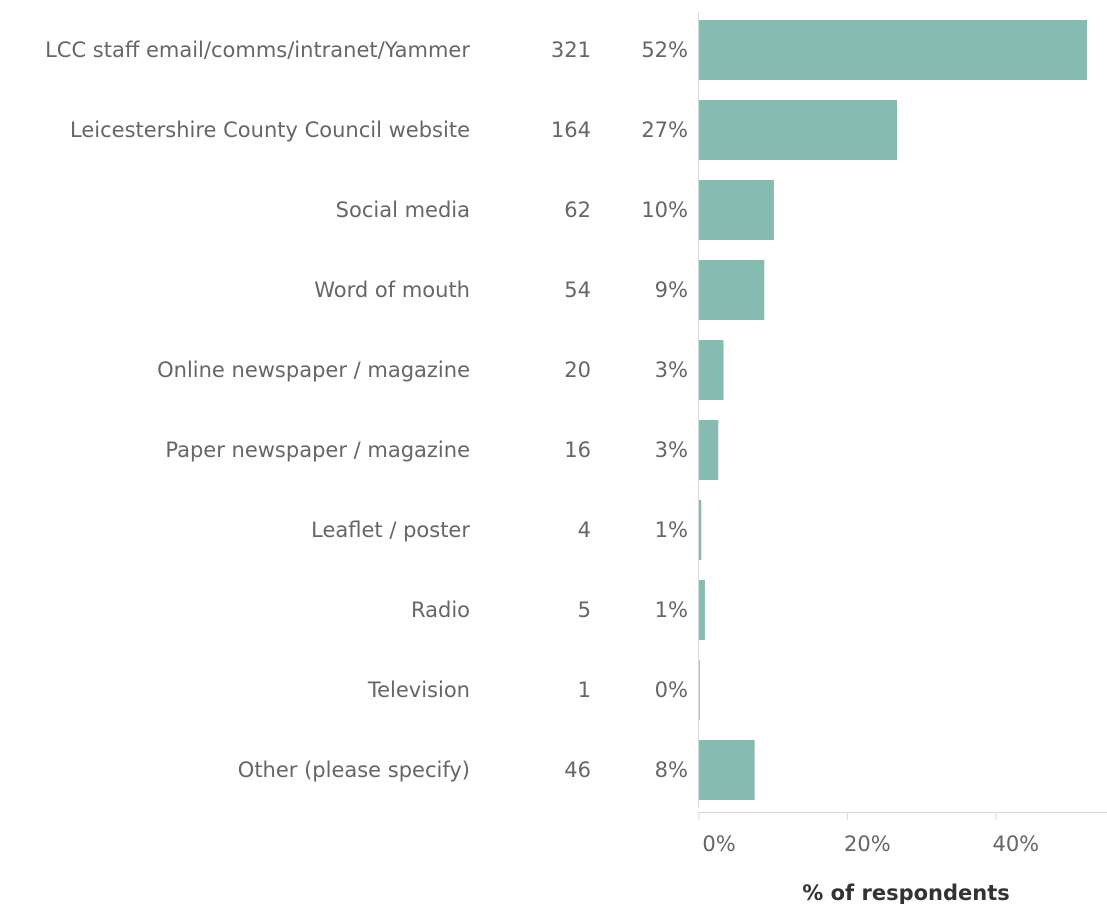 The width and height of the screenshot is (1107, 904). What do you see at coordinates (390, 530) in the screenshot?
I see `category-label: Leaflet / poster` at bounding box center [390, 530].